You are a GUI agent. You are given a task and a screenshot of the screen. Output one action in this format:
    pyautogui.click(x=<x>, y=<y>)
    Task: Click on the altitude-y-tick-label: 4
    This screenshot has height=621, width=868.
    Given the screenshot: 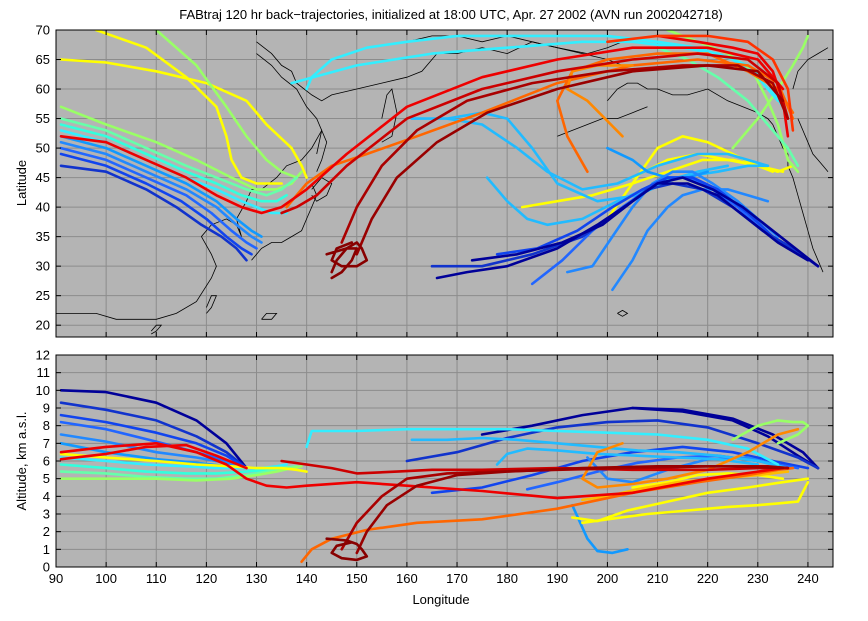 What is the action you would take?
    pyautogui.click(x=46, y=496)
    